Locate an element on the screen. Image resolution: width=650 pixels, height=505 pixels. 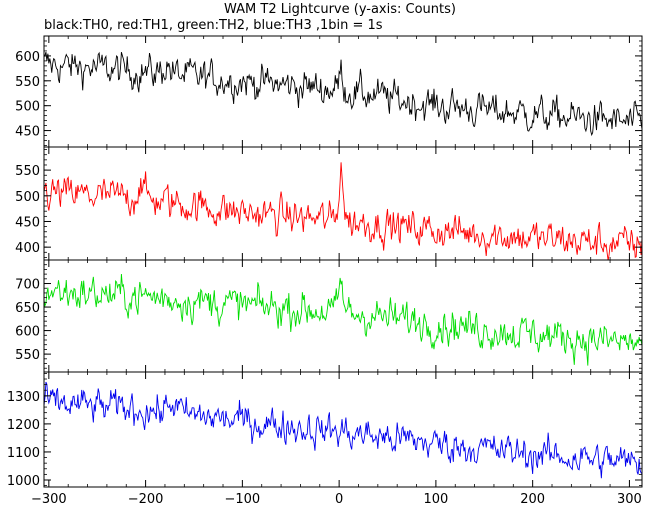
y-tick-label: 1100 is located at coordinates (23, 453).